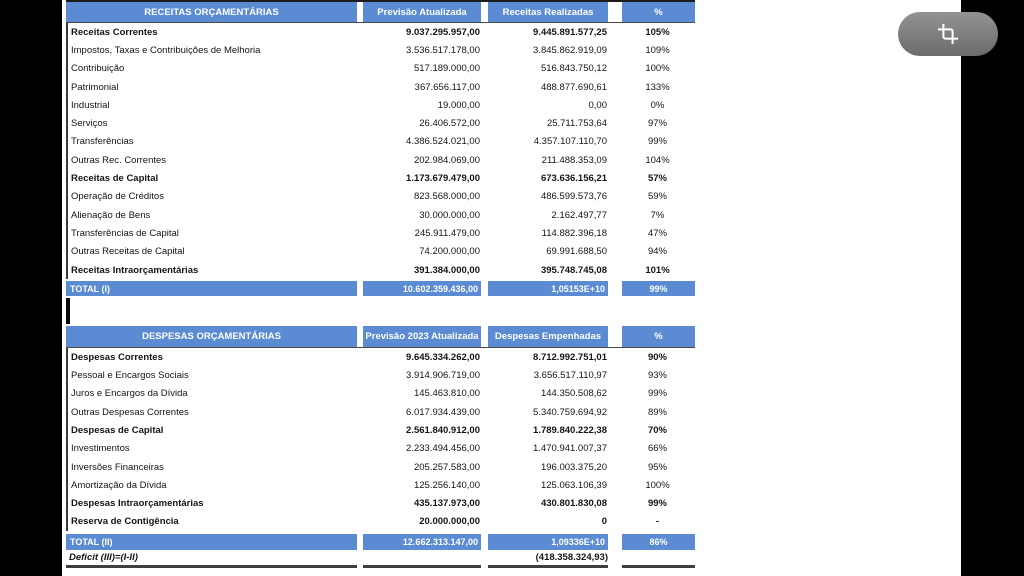 The width and height of the screenshot is (1024, 576). Describe the element at coordinates (117, 197) in the screenshot. I see `cell-c1: Operação de Créditos` at that location.